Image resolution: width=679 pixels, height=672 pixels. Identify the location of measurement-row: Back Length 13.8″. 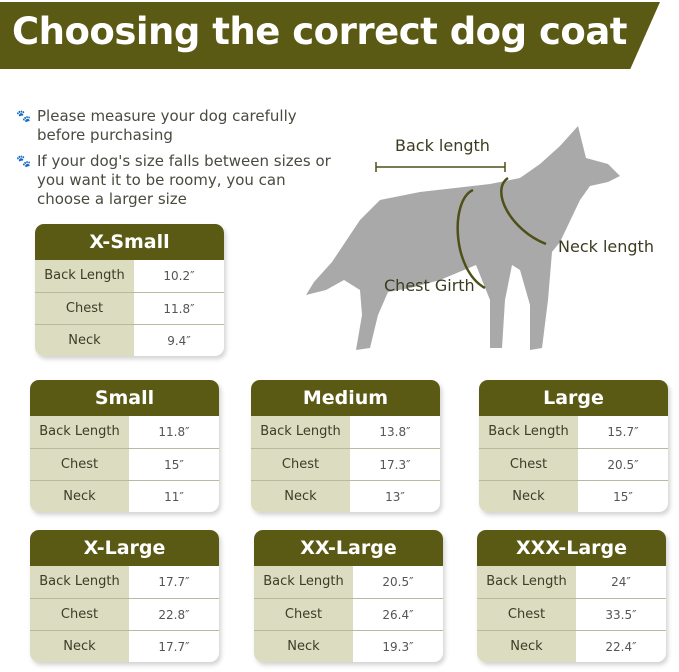
(345, 432).